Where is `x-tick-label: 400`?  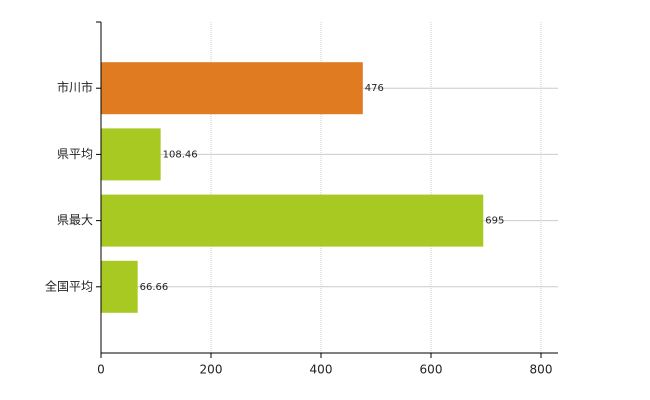 x-tick-label: 400 is located at coordinates (321, 370).